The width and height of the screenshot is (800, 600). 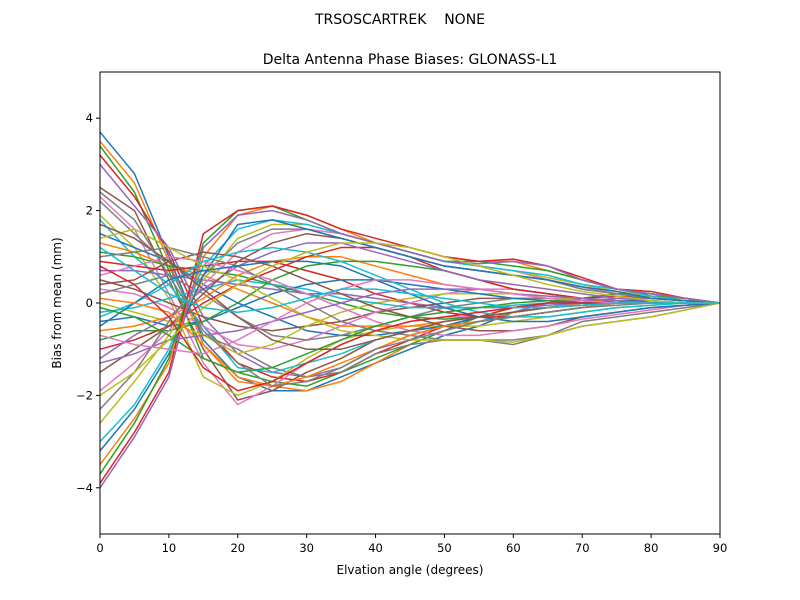 What do you see at coordinates (57, 302) in the screenshot?
I see `y-axis-label: Bias from mean (mm)` at bounding box center [57, 302].